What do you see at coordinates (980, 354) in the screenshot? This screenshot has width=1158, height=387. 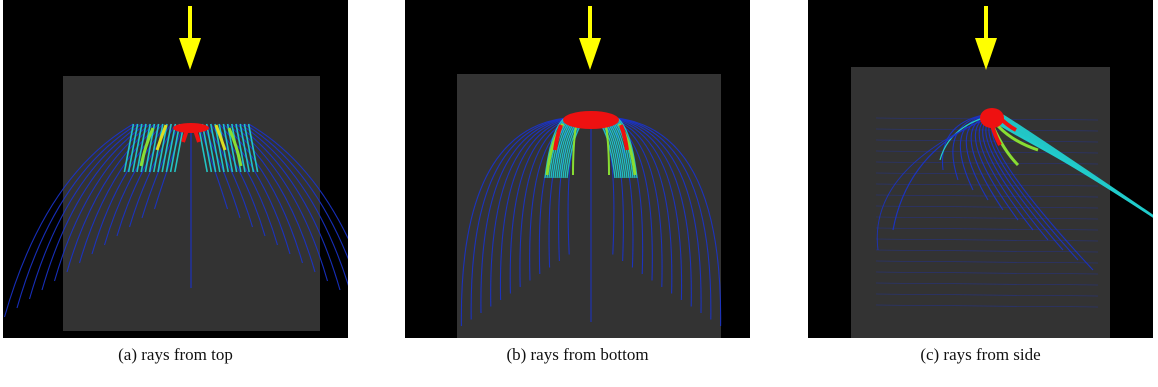 I see `caption-c: (c) rays from side` at bounding box center [980, 354].